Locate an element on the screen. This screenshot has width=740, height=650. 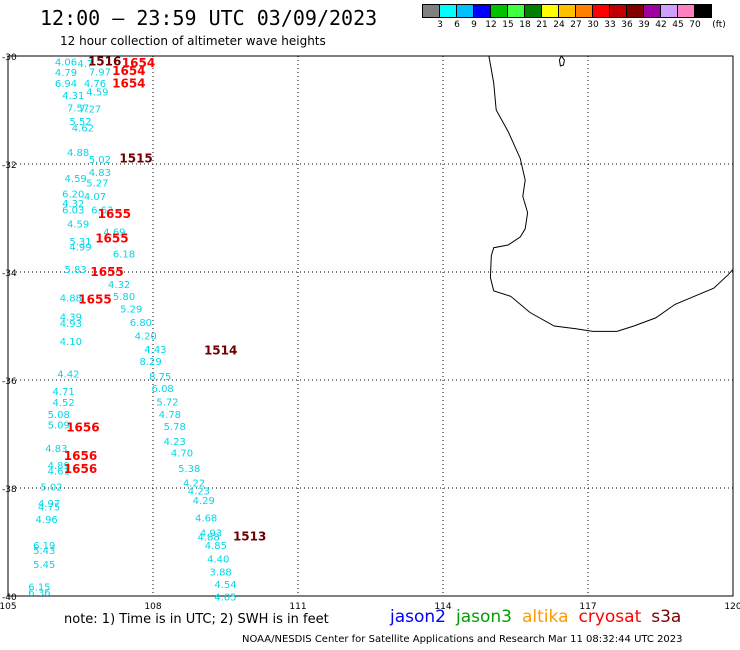
wave-height-value: 4.10 is located at coordinates (71, 342).